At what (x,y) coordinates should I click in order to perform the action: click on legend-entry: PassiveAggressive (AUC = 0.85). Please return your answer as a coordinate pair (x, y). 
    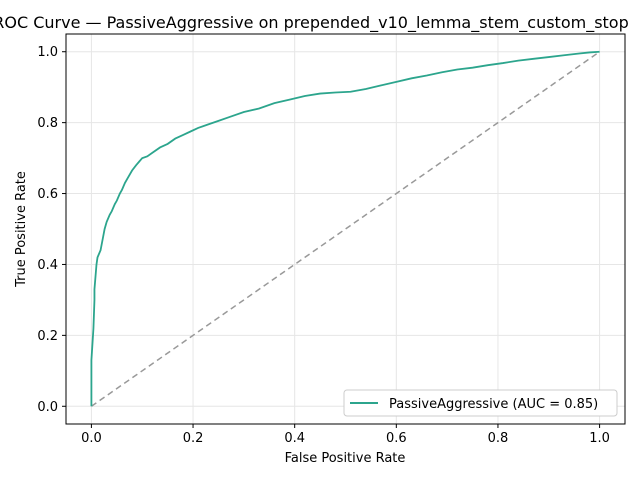
    Looking at the image, I should click on (493, 404).